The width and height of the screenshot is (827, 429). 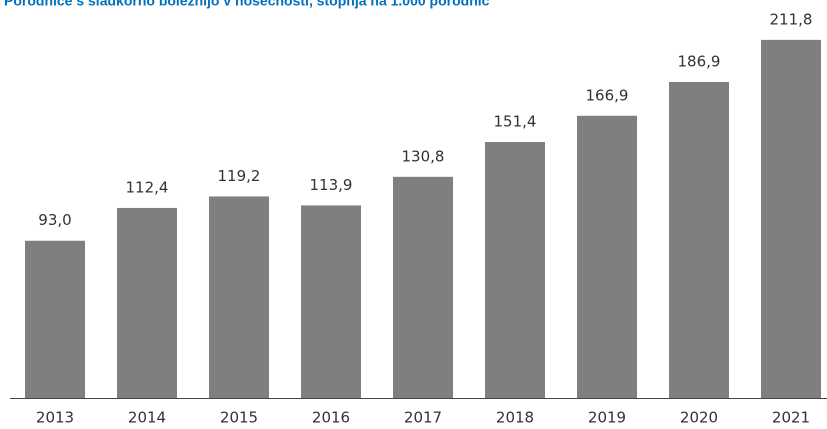 I want to click on data-label: 119,2, so click(x=239, y=176).